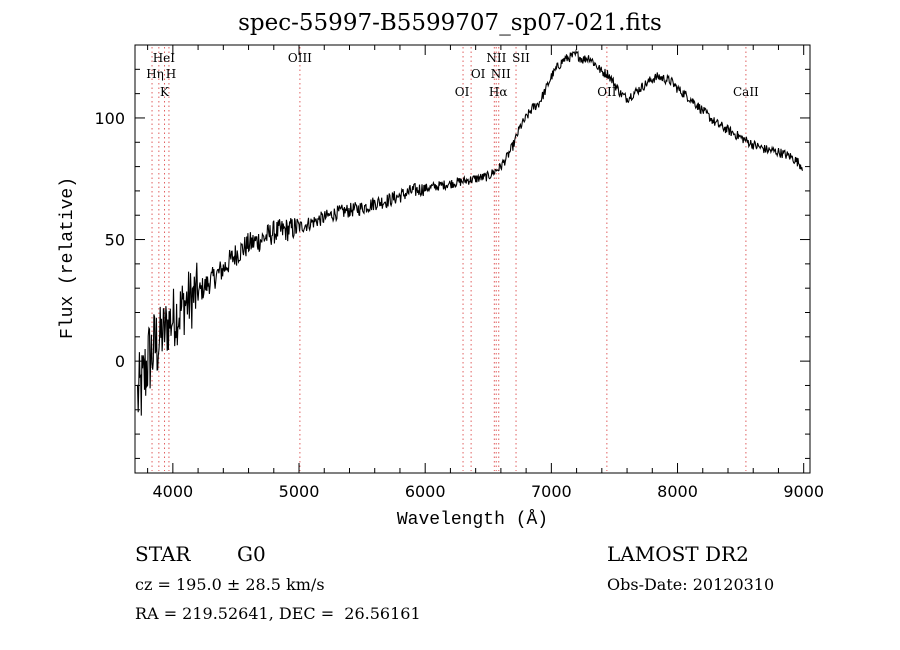 The width and height of the screenshot is (900, 650). What do you see at coordinates (230, 584) in the screenshot?
I see `redshift-velocity: cz = 195.0 ± 28.5 km/s` at bounding box center [230, 584].